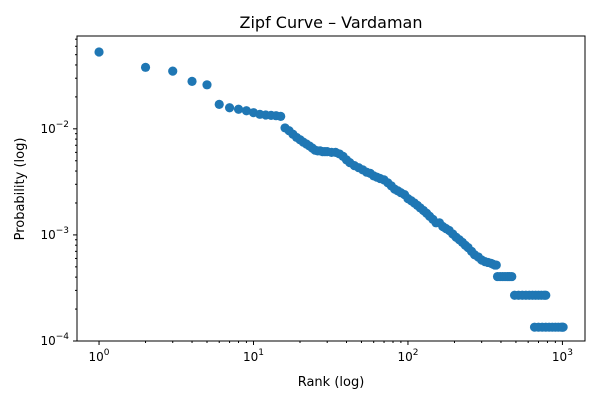 This screenshot has width=600, height=400. What do you see at coordinates (562, 356) in the screenshot?
I see `x-tick-label: 10³` at bounding box center [562, 356].